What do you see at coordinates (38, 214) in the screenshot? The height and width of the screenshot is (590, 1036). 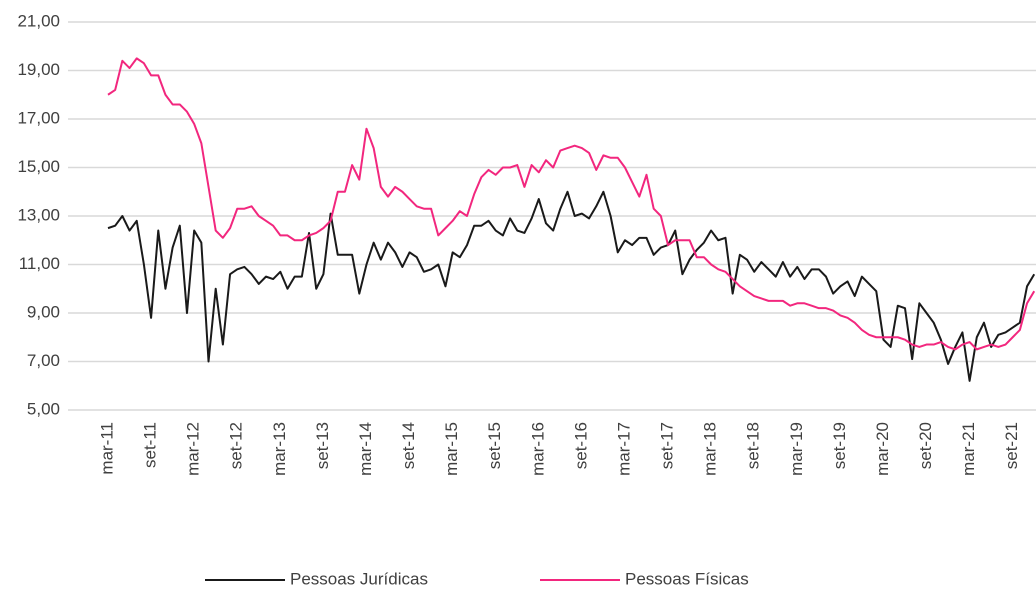 I see `y-tick-label: 13,00` at bounding box center [38, 214].